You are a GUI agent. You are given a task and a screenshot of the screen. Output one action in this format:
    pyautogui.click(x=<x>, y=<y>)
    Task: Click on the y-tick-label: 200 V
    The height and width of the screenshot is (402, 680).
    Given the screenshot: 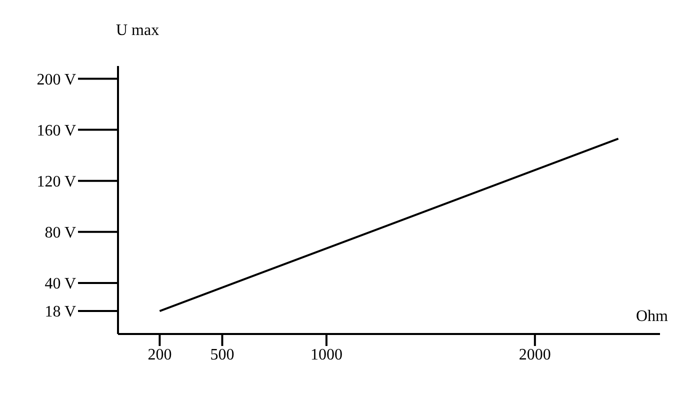 What is the action you would take?
    pyautogui.click(x=56, y=79)
    